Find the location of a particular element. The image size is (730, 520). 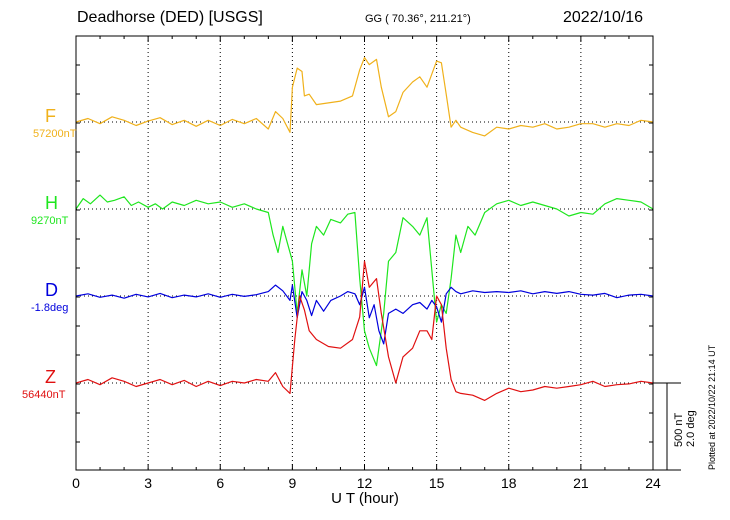

baseline-label-f: 57200nT is located at coordinates (55, 134).